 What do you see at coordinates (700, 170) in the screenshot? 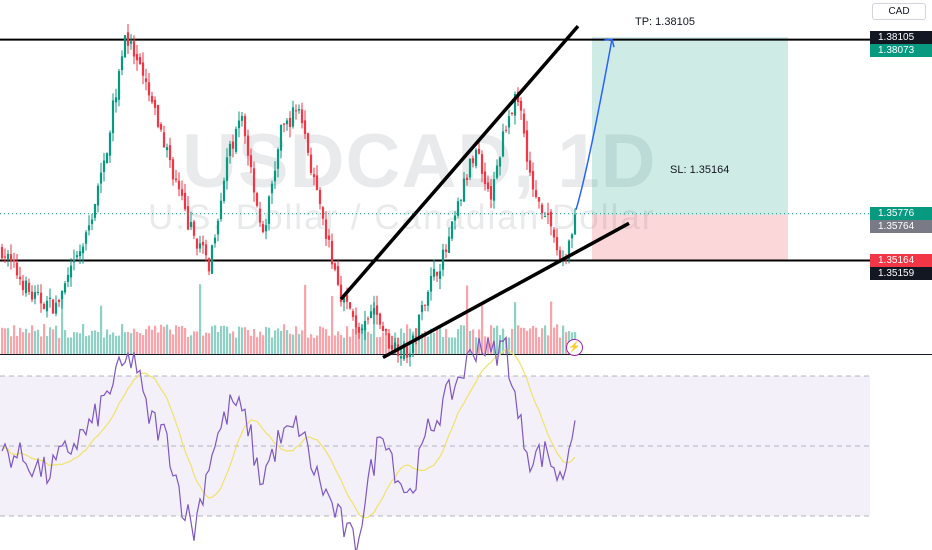
I see `stop-loss-label: SL: 1.35164` at bounding box center [700, 170].